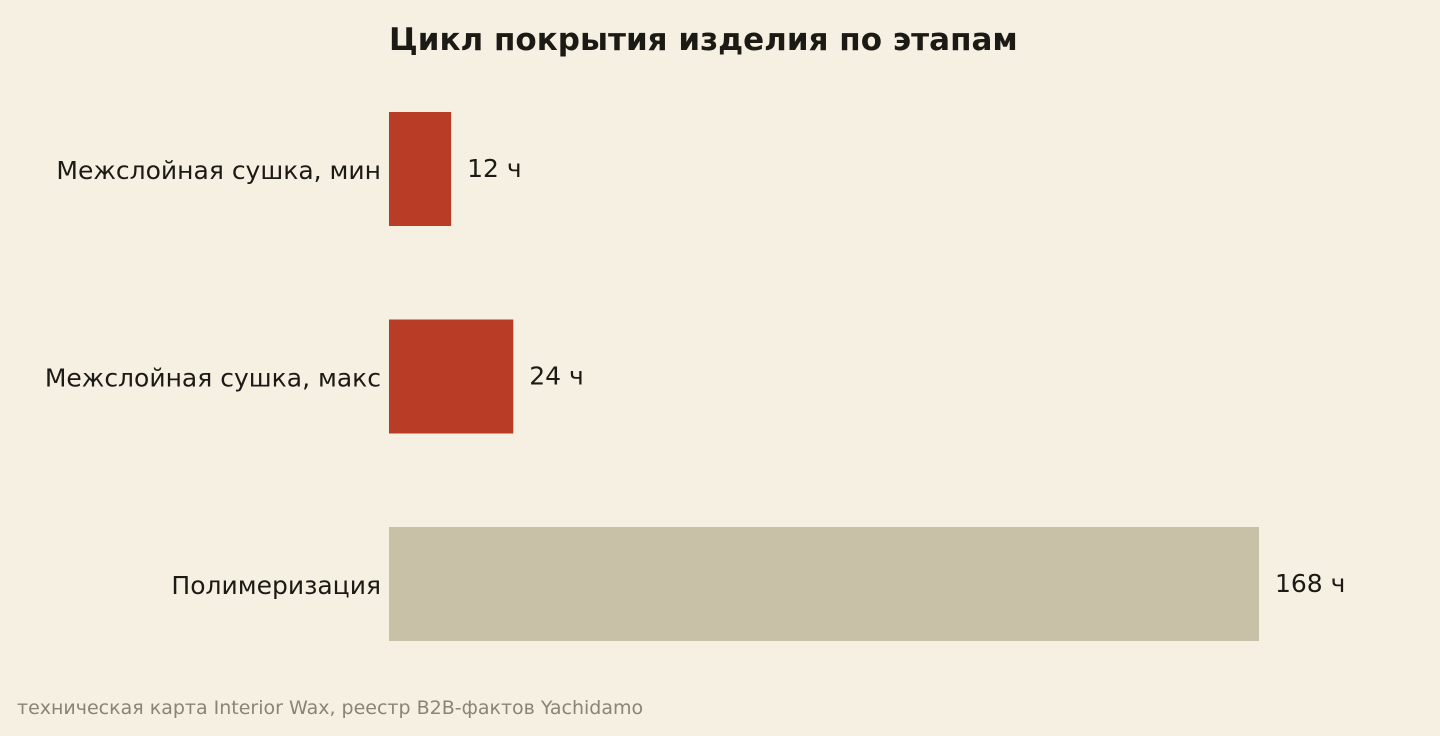  I want to click on category-label: Межслойная сушка, макс, so click(213, 378).